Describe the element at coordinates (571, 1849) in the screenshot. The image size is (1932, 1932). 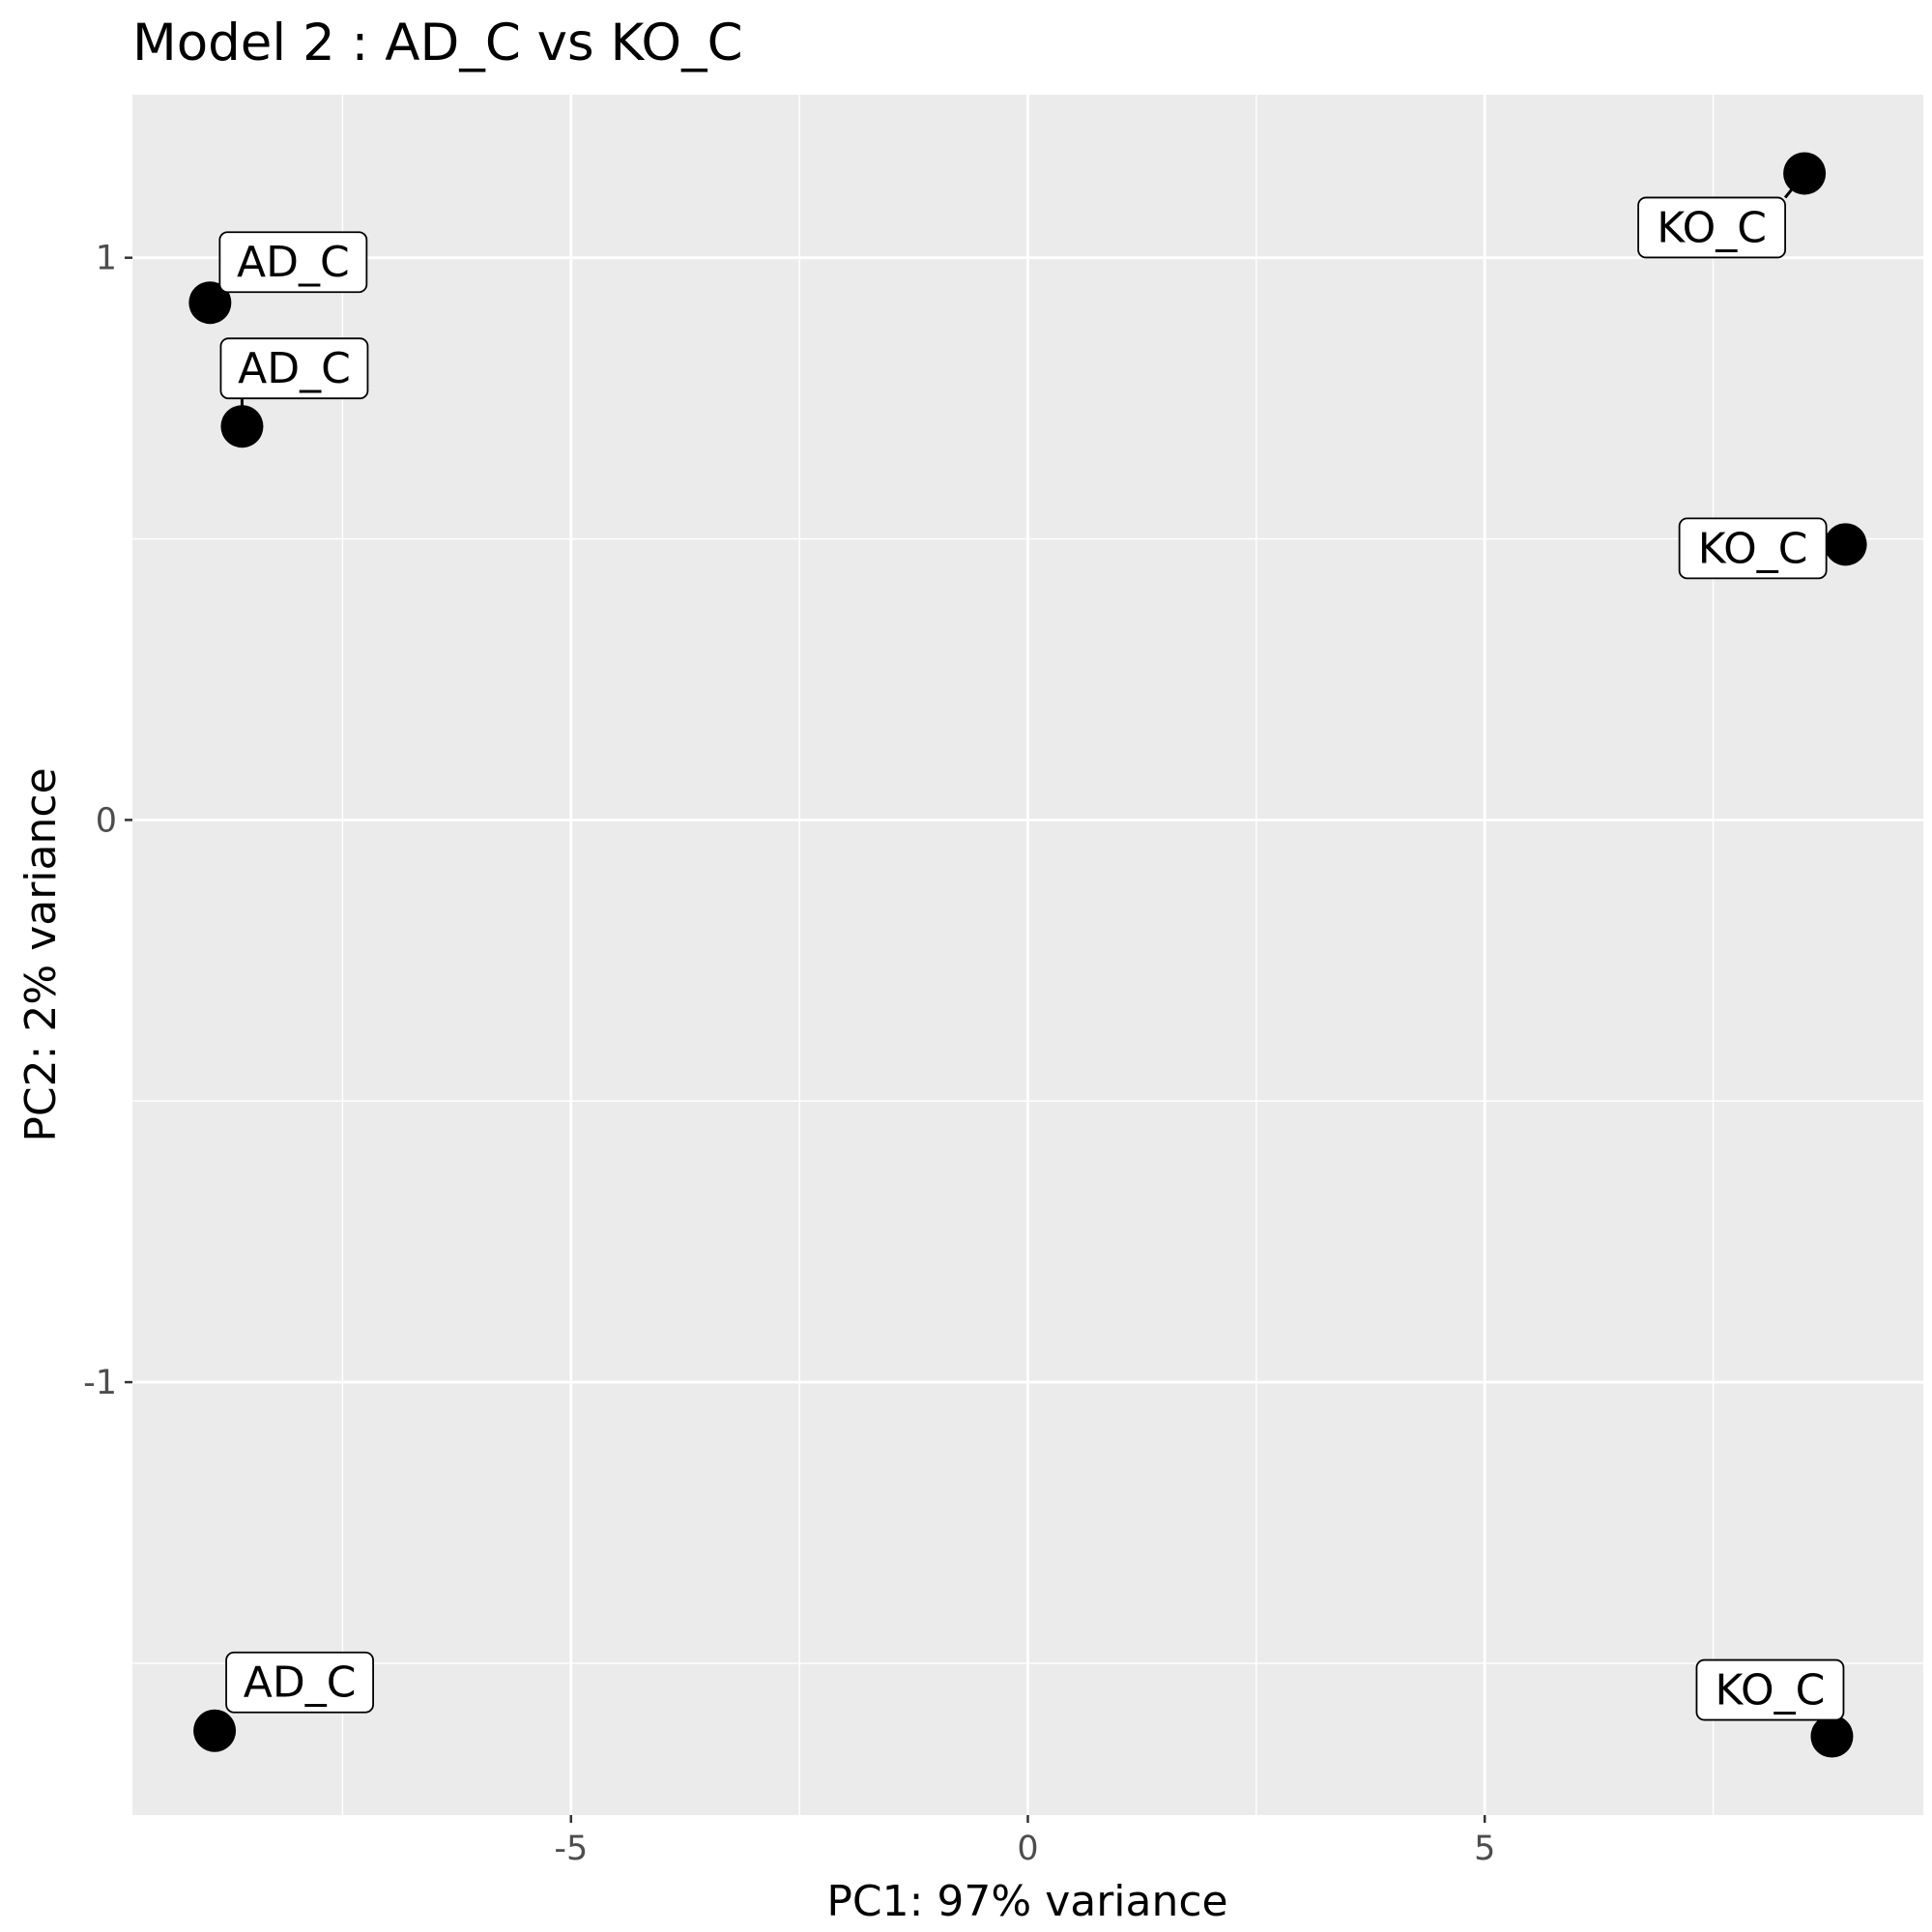
I see `x-tick-label: -5` at that location.